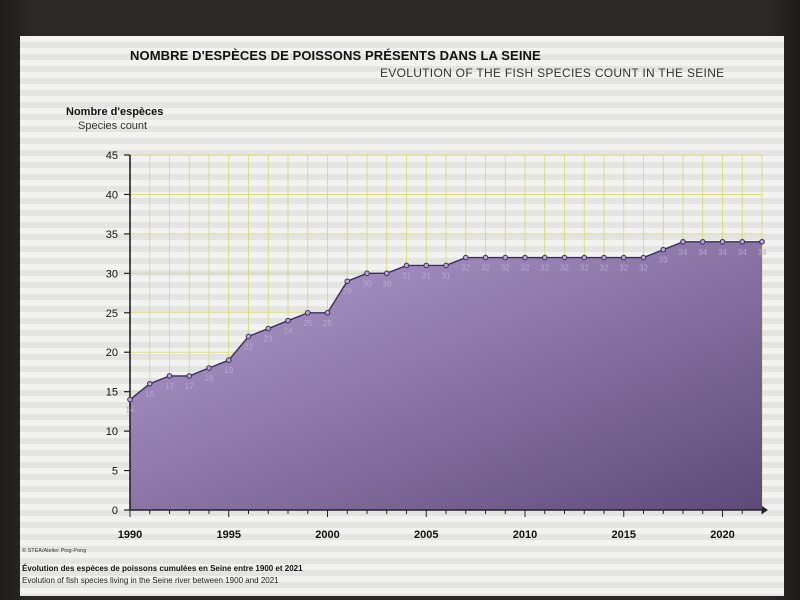 The image size is (800, 600). What do you see at coordinates (209, 378) in the screenshot?
I see `data-label: 18` at bounding box center [209, 378].